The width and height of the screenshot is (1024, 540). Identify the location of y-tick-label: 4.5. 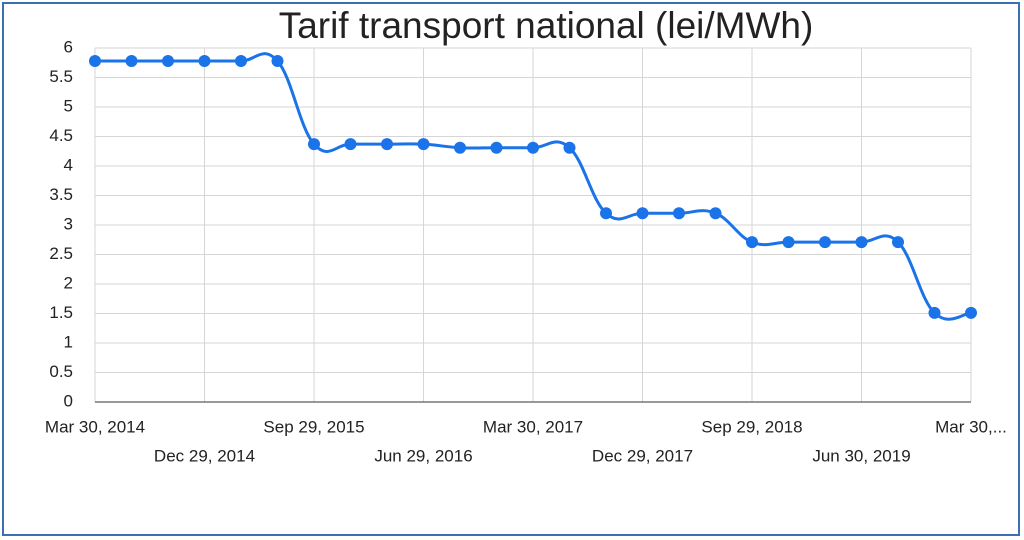
(61, 135).